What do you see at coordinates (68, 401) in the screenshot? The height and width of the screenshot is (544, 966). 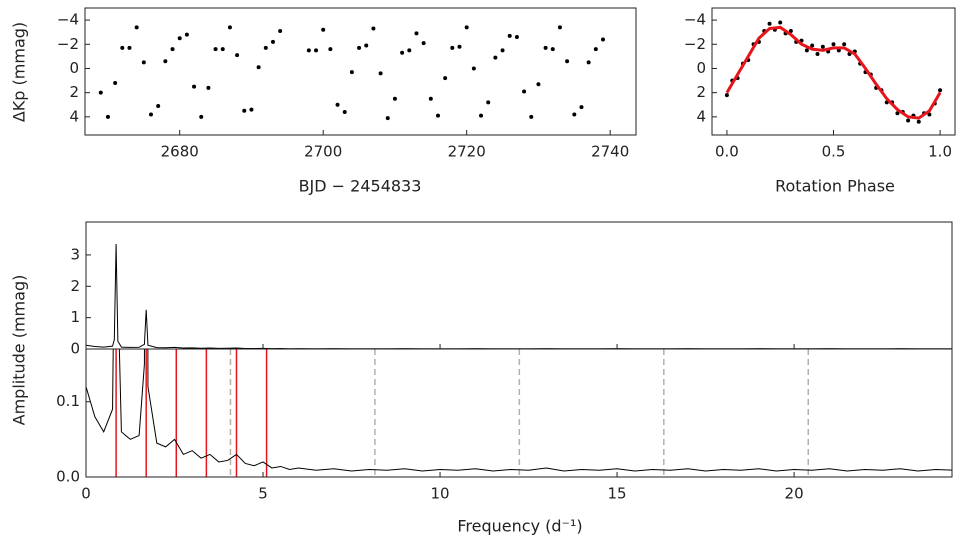 I see `y-tick-label: 0.1` at bounding box center [68, 401].